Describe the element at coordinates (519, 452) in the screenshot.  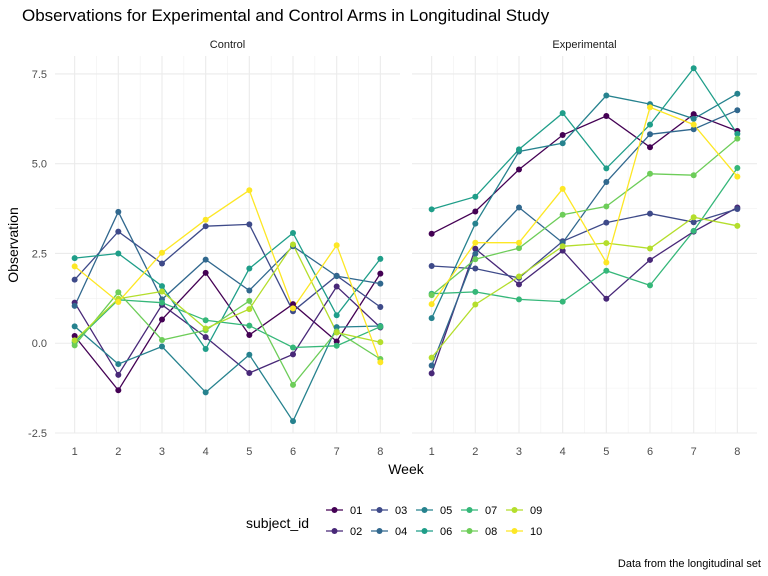
I see `x-tick-label: 3` at that location.